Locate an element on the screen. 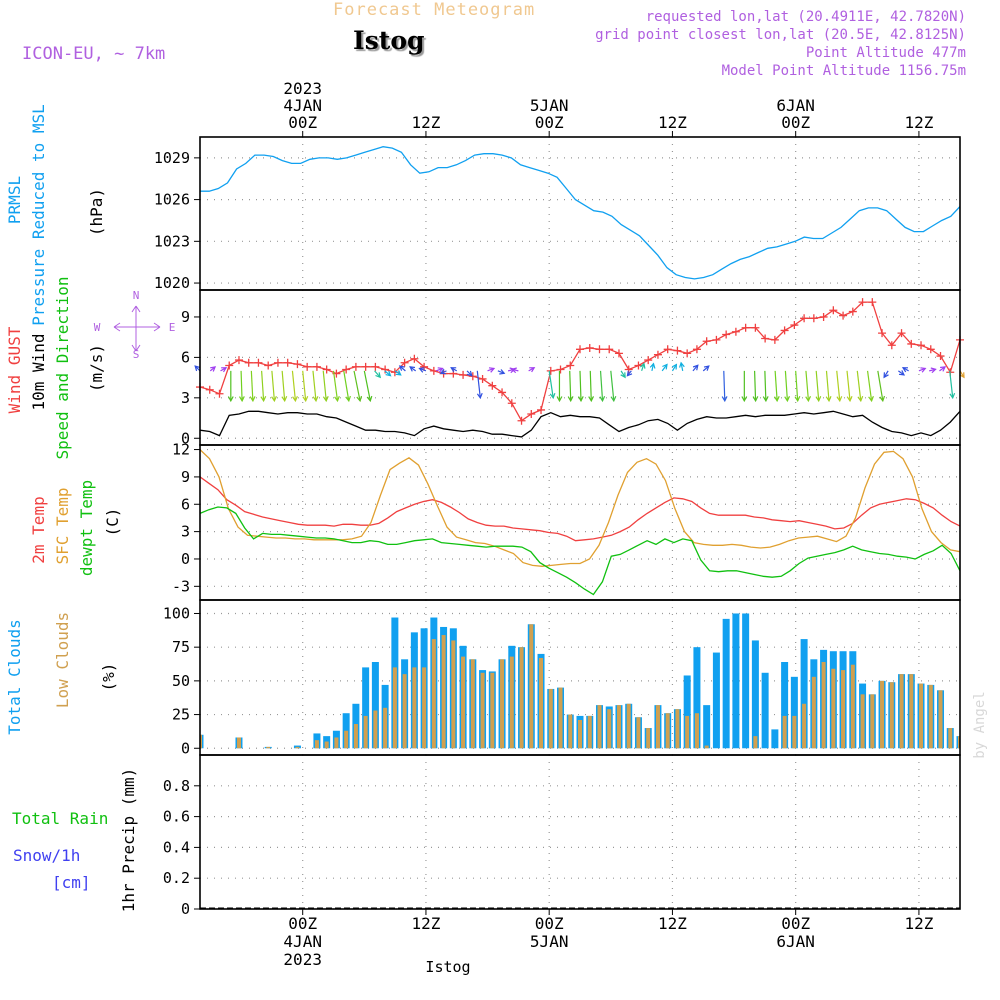 The height and width of the screenshot is (1000, 1000). series-prmsl is located at coordinates (580, 213).